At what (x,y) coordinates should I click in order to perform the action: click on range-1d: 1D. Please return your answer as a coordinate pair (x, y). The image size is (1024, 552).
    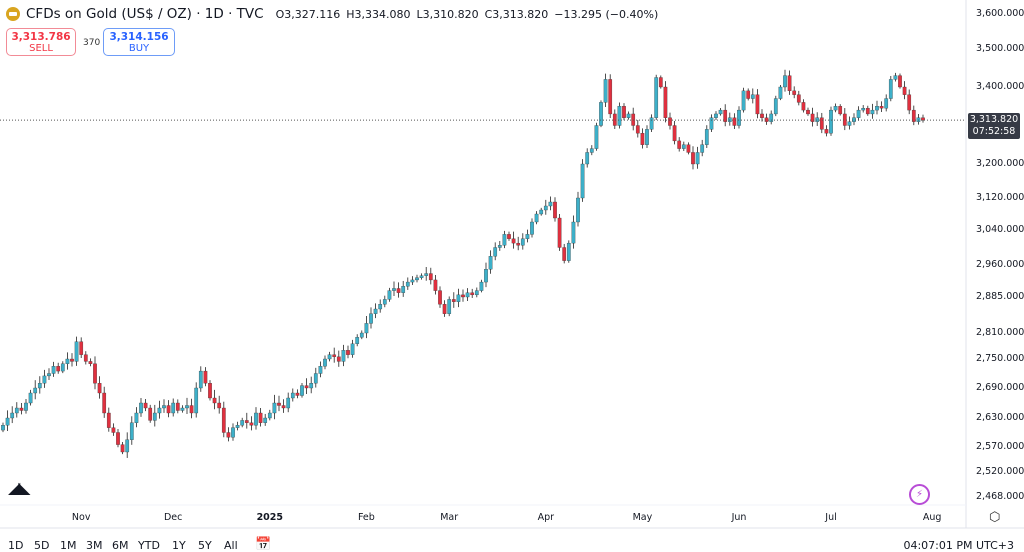
    Looking at the image, I should click on (16, 545).